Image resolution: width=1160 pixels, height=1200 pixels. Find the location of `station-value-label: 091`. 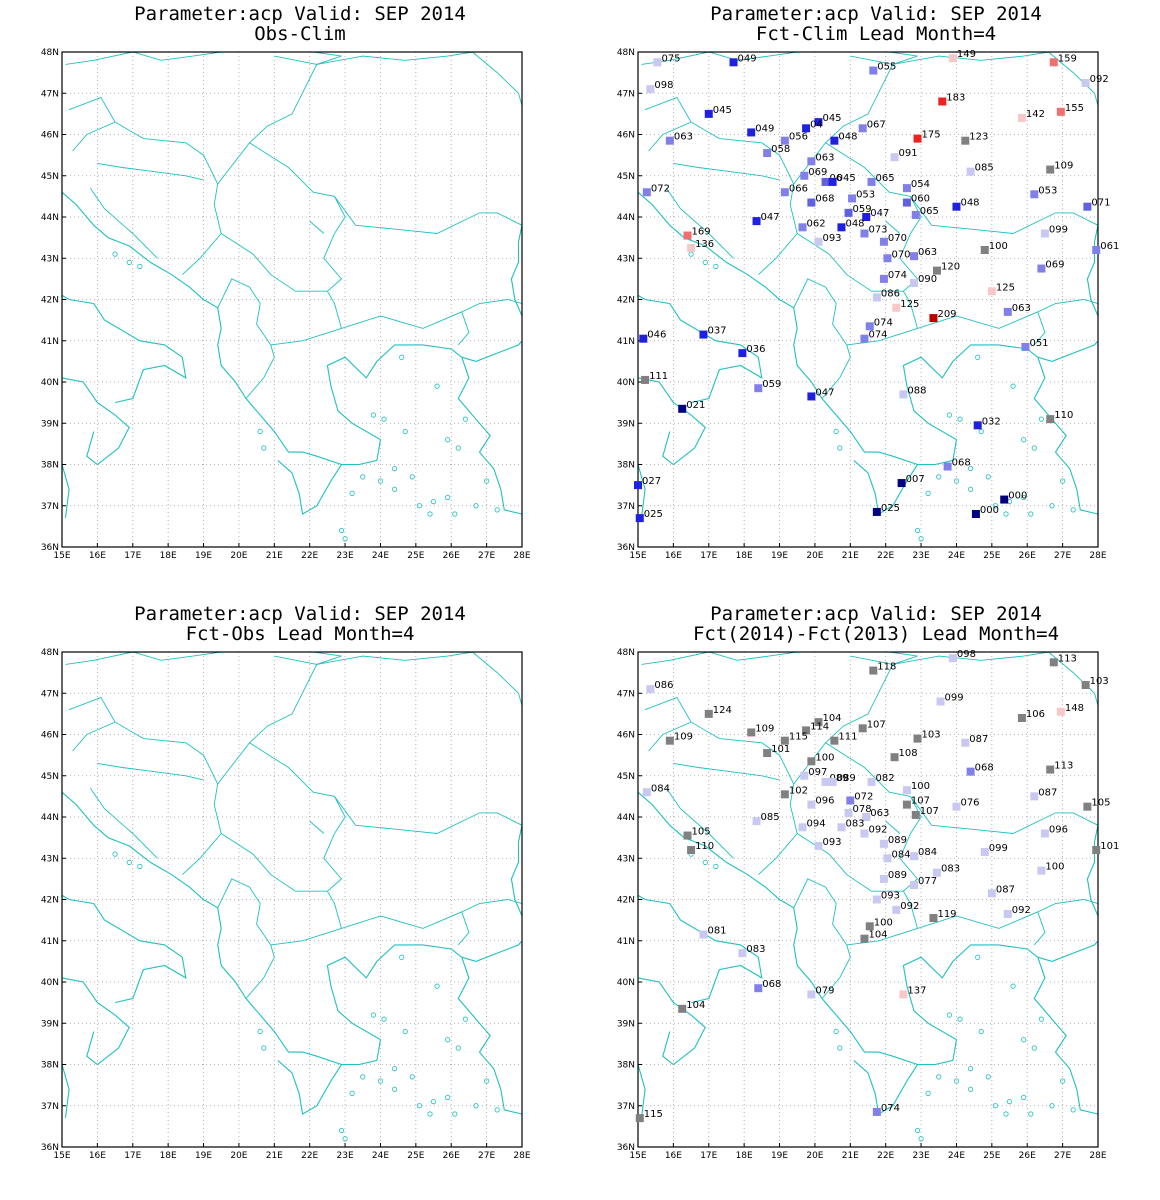

station-value-label: 091 is located at coordinates (908, 153).